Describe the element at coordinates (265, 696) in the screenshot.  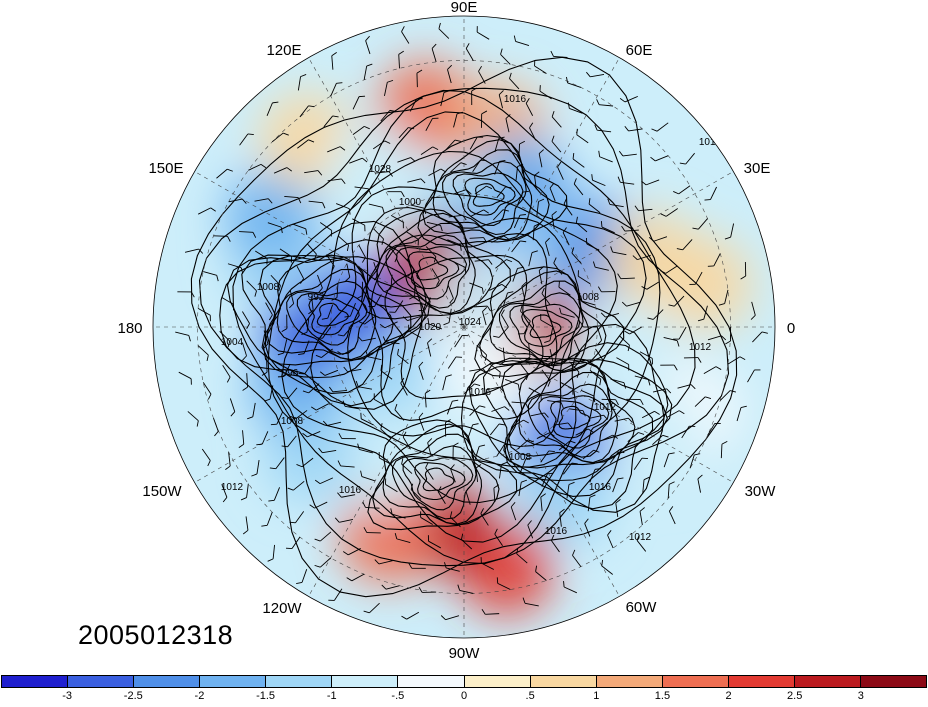
I see `colorbar-tick-label: -1.5` at that location.